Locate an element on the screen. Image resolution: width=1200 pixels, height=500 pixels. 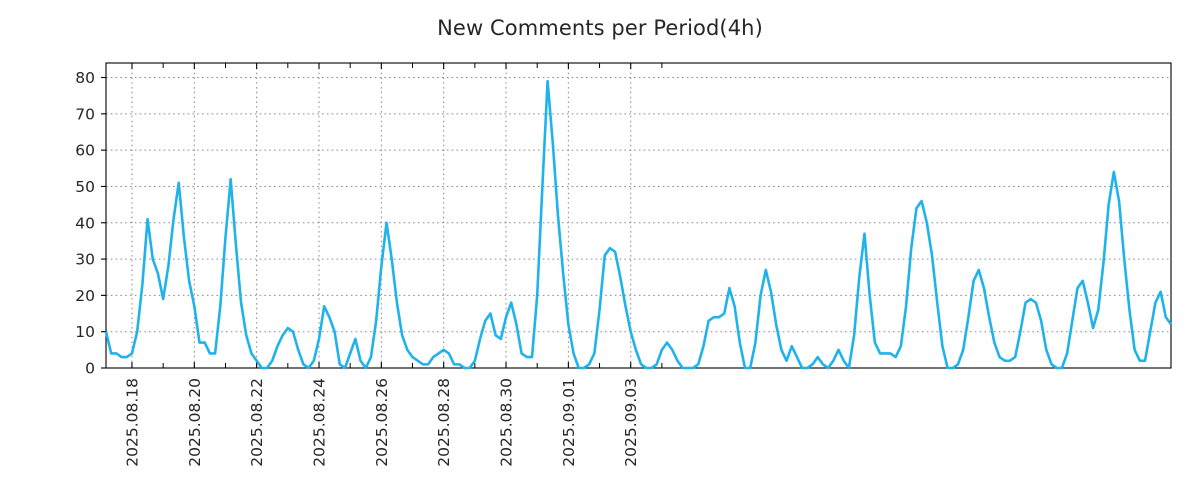
x-tick-label: 2025.08.30 is located at coordinates (507, 422).